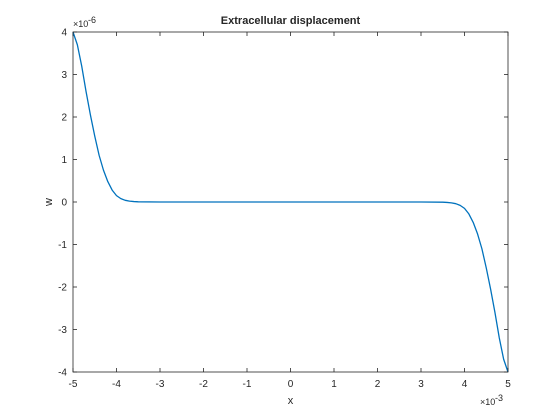  What do you see at coordinates (203, 384) in the screenshot?
I see `x-tick-label: -2` at bounding box center [203, 384].